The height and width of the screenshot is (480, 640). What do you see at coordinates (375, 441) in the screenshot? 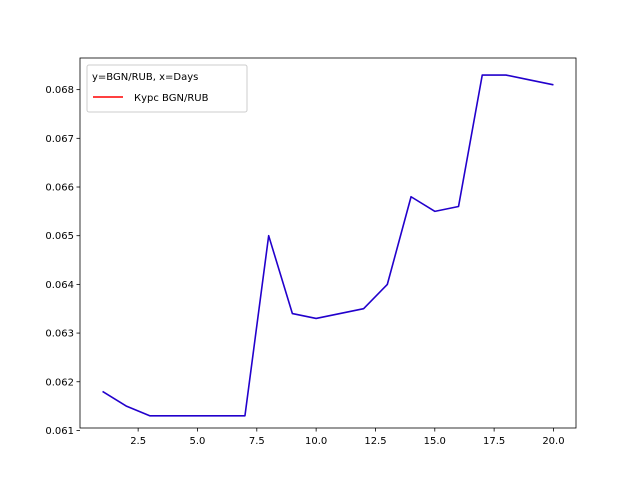
I see `x-tick-label: 12.5` at bounding box center [375, 441].